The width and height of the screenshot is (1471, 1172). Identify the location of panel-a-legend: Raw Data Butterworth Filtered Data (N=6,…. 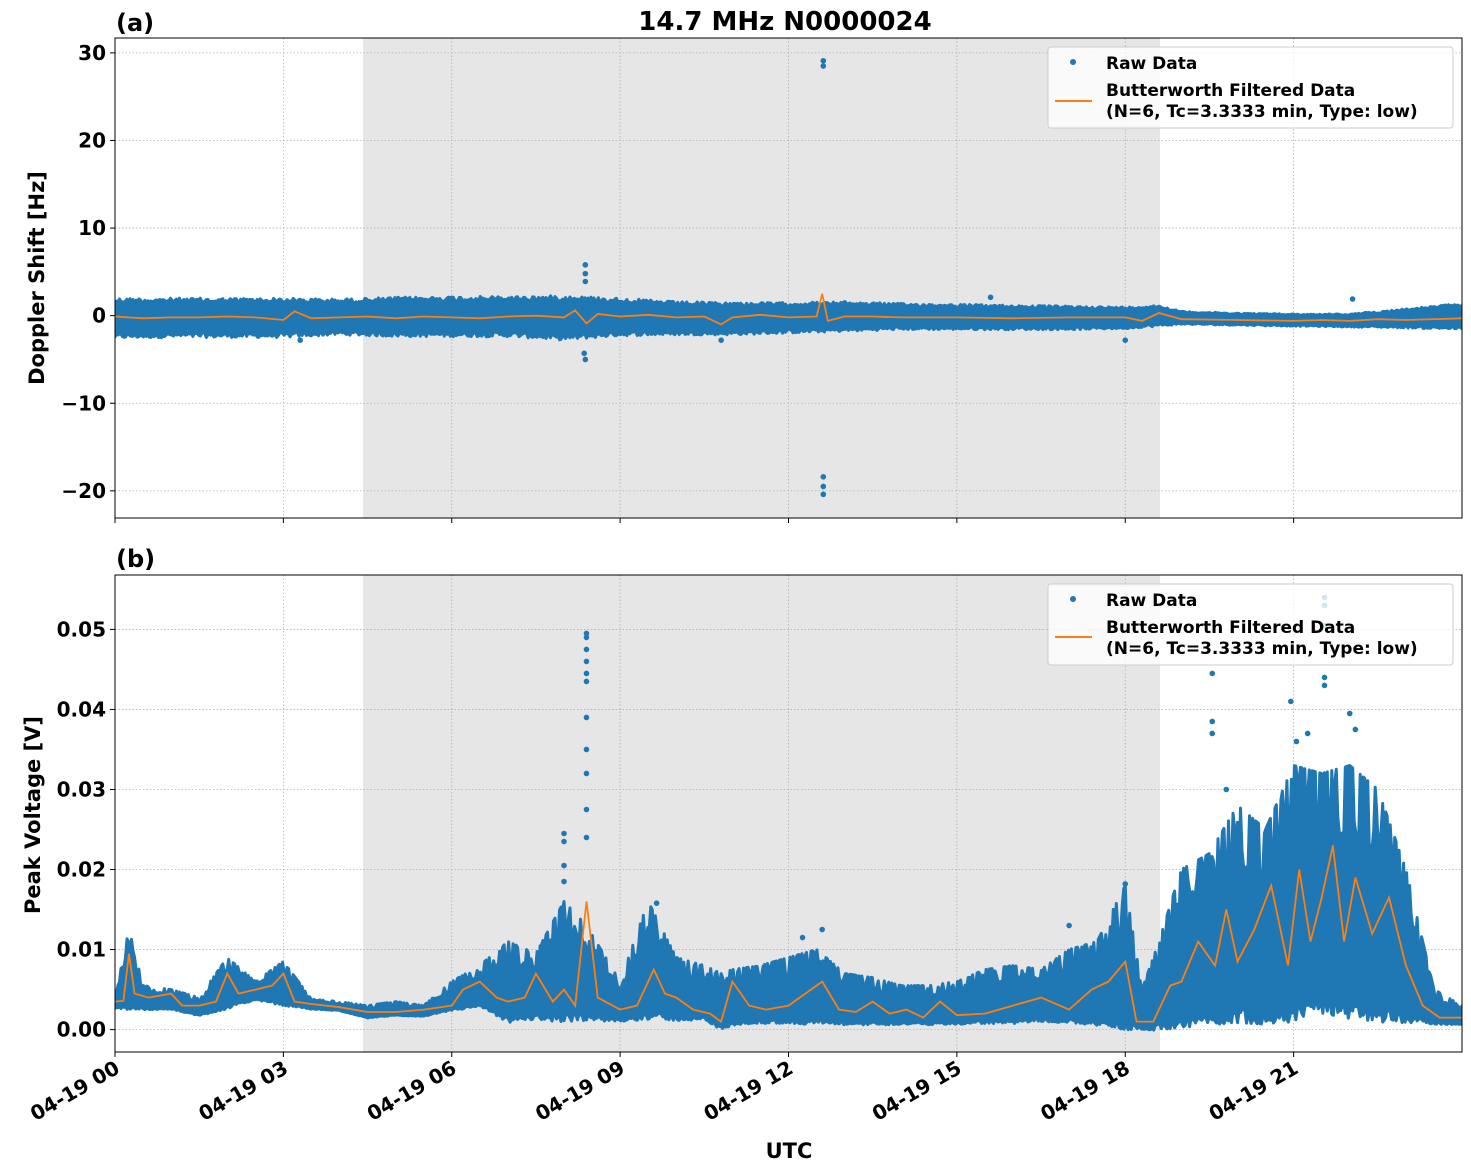
(1250, 87).